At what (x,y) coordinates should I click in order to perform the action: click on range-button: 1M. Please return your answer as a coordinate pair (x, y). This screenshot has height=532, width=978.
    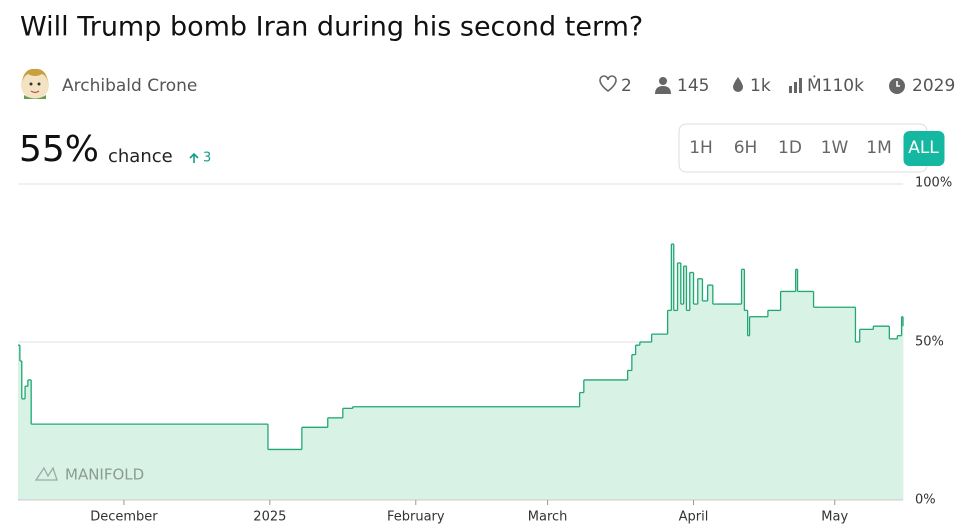
    Looking at the image, I should click on (878, 148).